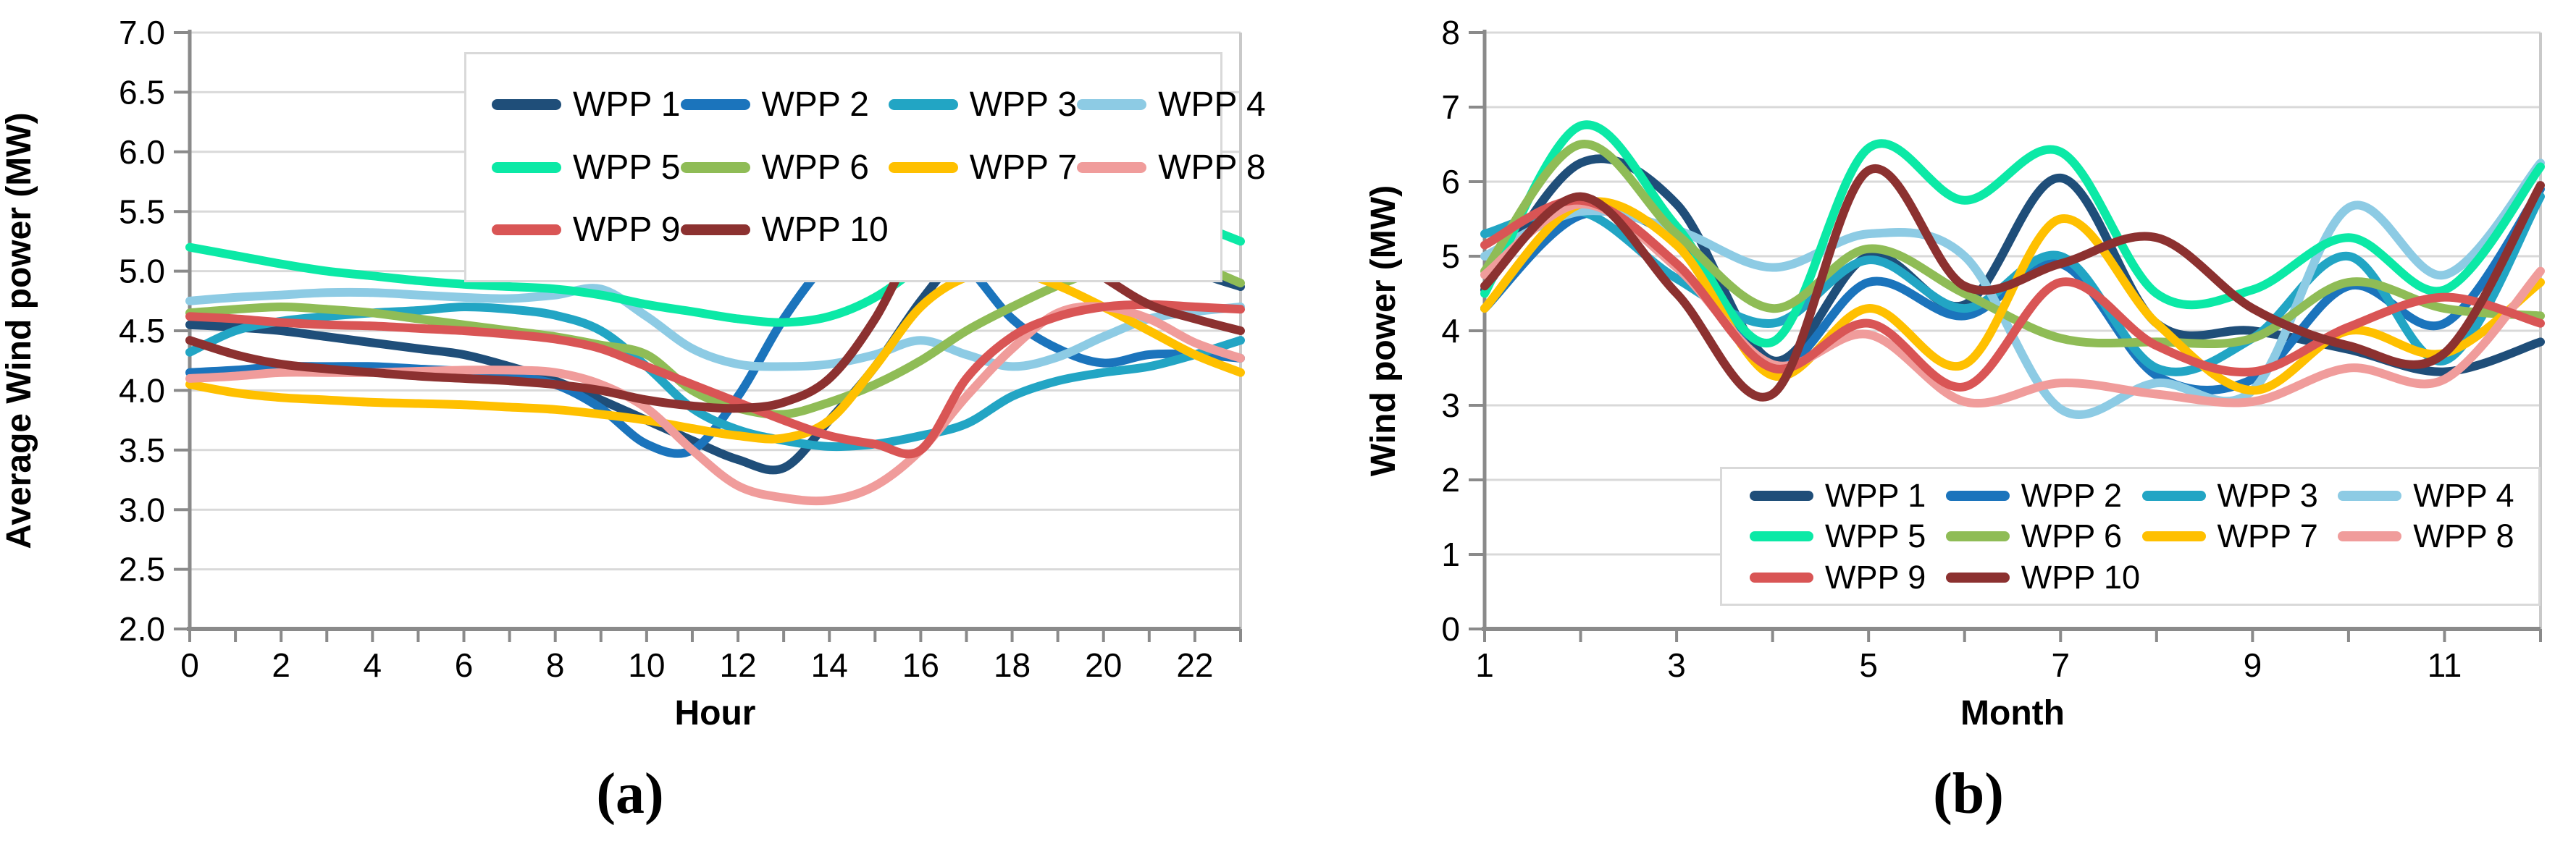  I want to click on x-tick-label: 3, so click(1676, 665).